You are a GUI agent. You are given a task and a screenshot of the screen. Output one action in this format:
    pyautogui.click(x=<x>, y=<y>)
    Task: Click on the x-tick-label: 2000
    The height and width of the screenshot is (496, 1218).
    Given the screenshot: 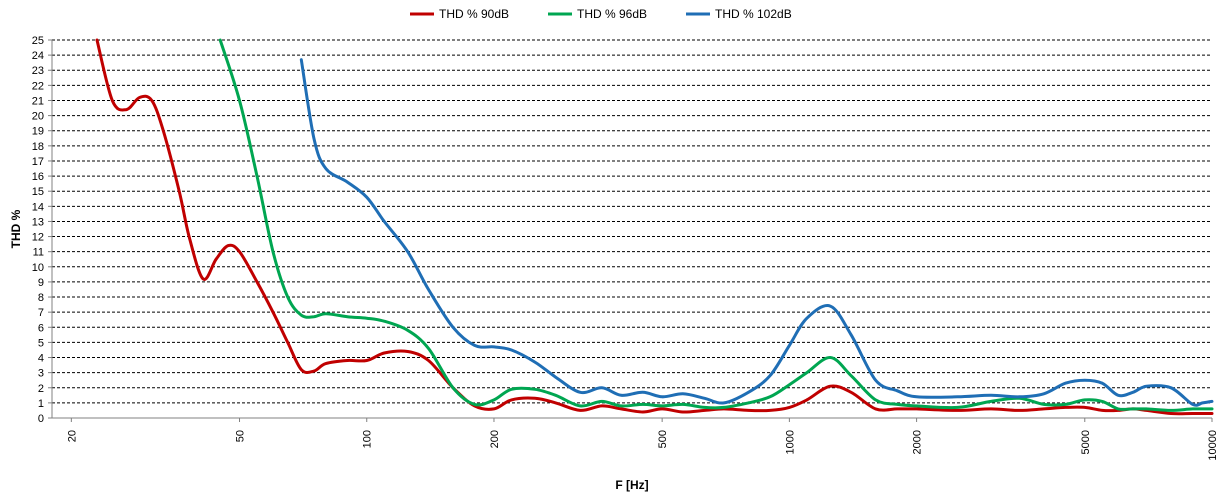 What is the action you would take?
    pyautogui.click(x=918, y=442)
    